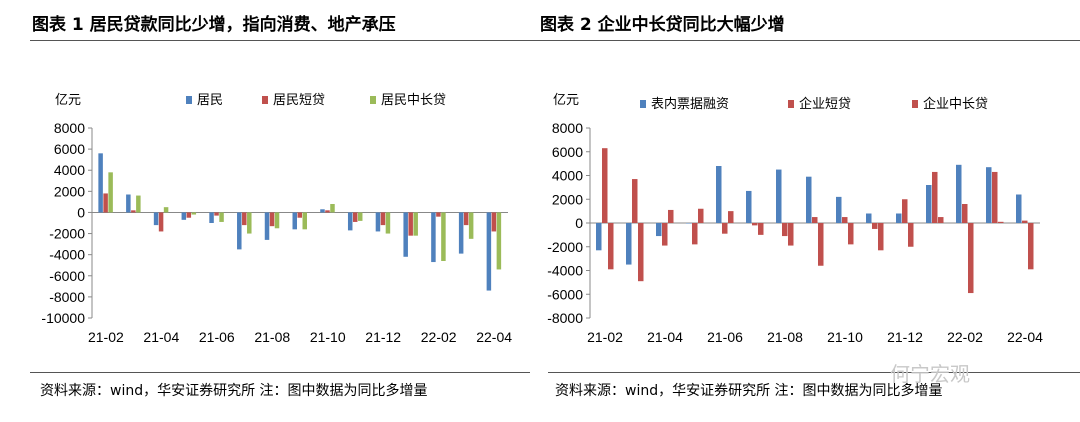 The image size is (1080, 422). Describe the element at coordinates (905, 211) in the screenshot. I see `c2-bar-21-12-s1` at that location.